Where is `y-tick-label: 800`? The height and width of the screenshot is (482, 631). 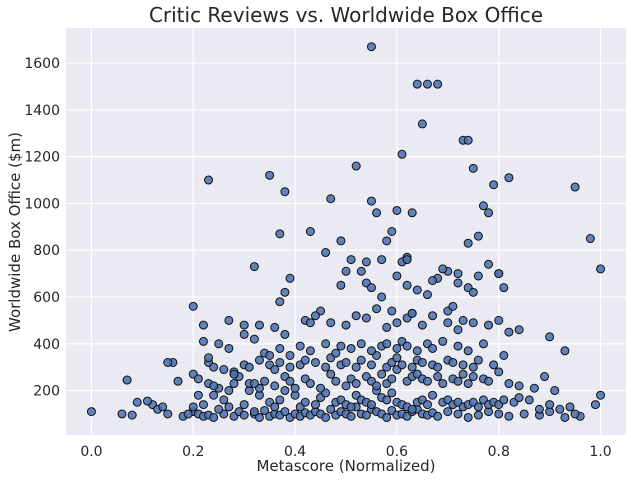 y-tick-label: 800 is located at coordinates (46, 251).